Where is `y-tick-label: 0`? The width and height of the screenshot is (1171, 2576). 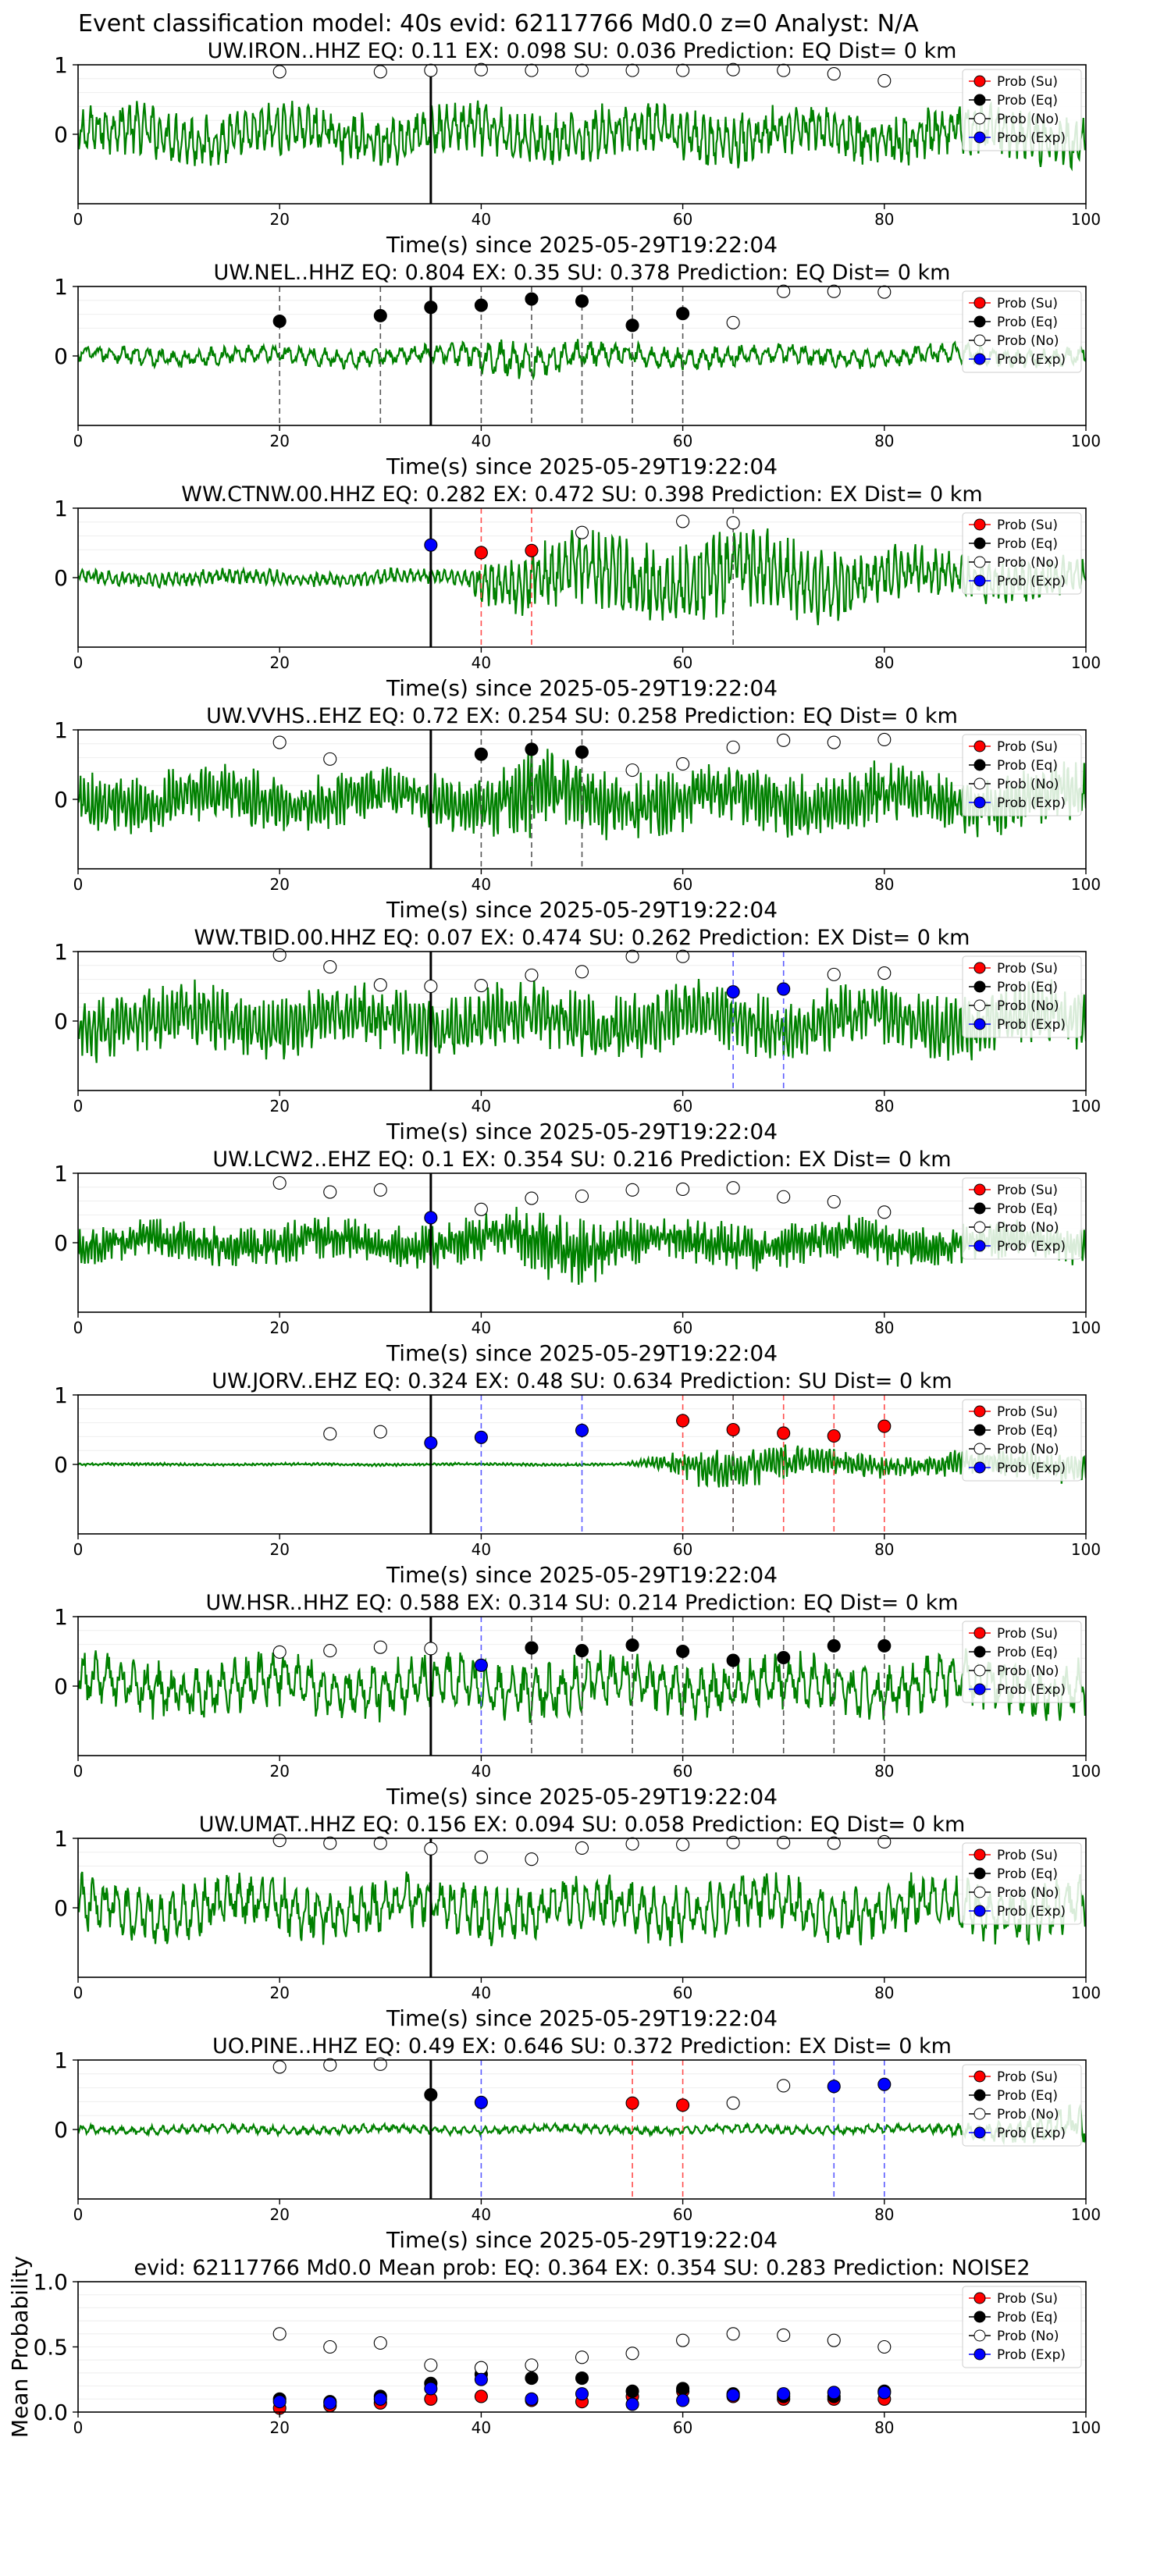
y-tick-label: 0 is located at coordinates (61, 1465).